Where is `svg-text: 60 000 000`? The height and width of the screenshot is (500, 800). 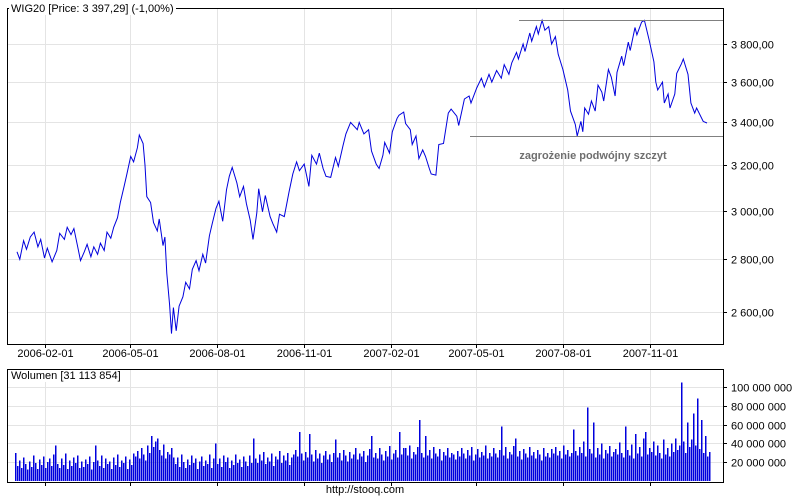
svg-text: 60 000 000 is located at coordinates (758, 427).